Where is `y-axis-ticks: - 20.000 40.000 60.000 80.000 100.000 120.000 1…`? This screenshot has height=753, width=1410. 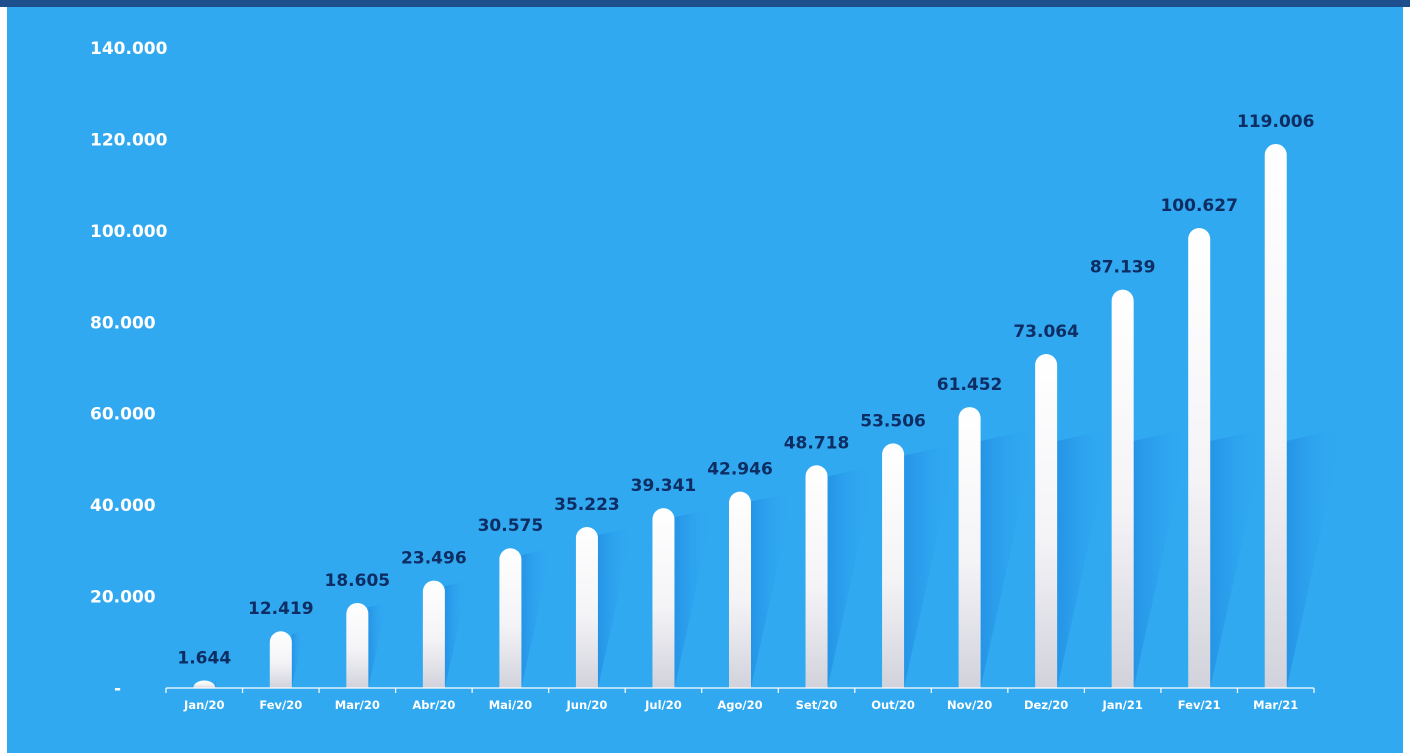 y-axis-ticks: - 20.000 40.000 60.000 80.000 100.000 120.000 1… is located at coordinates (129, 369).